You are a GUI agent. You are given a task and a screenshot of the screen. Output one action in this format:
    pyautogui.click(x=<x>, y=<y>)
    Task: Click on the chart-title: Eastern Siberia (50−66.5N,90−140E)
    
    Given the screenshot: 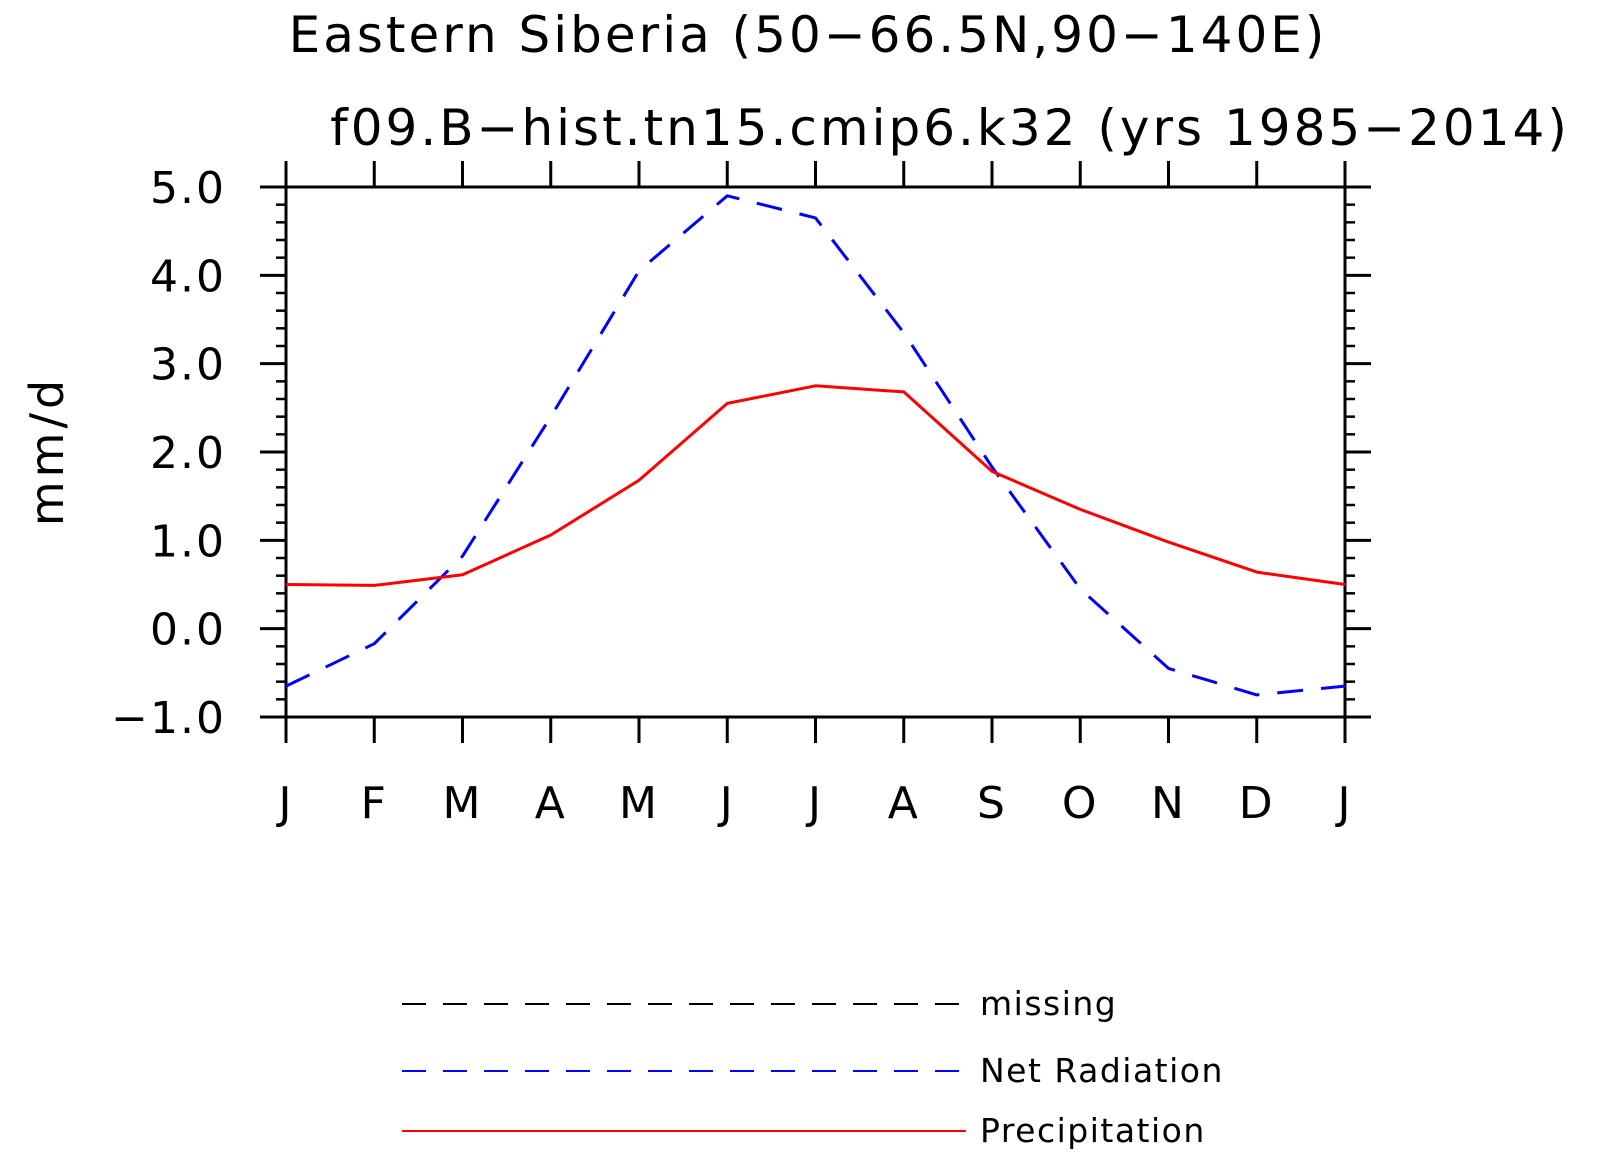 What is the action you would take?
    pyautogui.click(x=808, y=35)
    